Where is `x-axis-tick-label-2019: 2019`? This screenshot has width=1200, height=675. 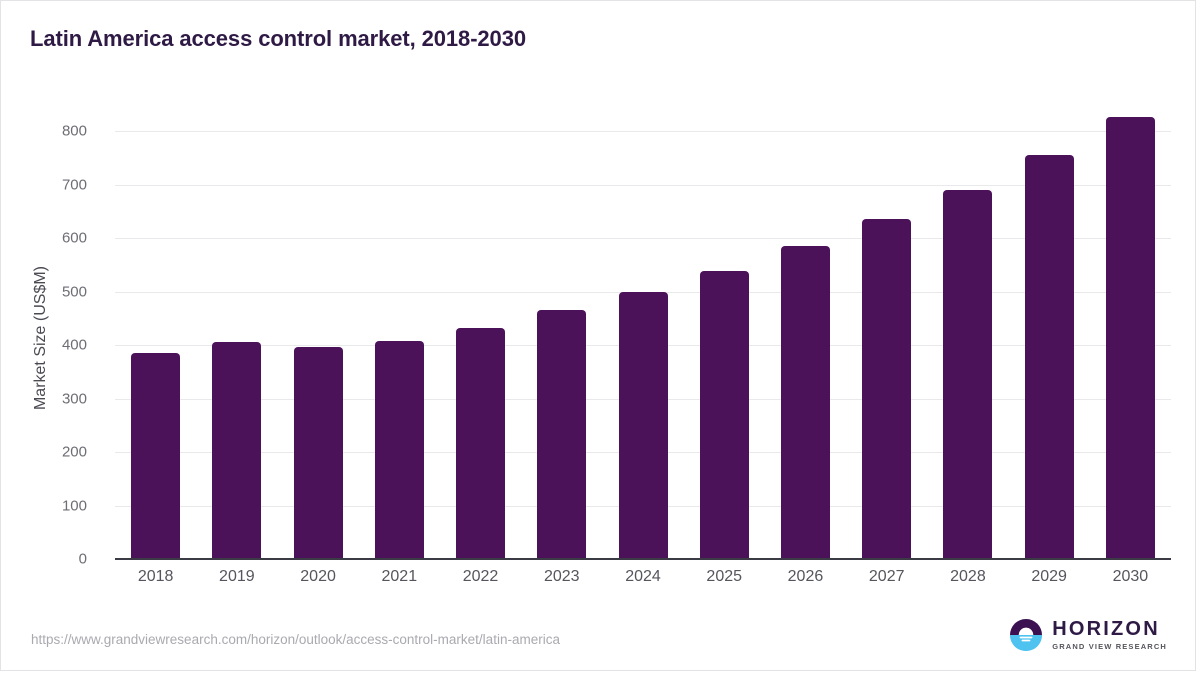 x-axis-tick-label-2019: 2019 is located at coordinates (237, 576).